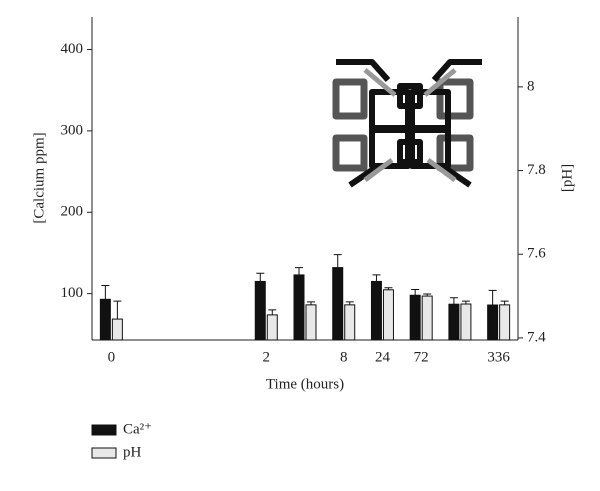 The width and height of the screenshot is (600, 491). Describe the element at coordinates (39, 177) in the screenshot. I see `y-axis-title: [Calcium ppm]` at that location.